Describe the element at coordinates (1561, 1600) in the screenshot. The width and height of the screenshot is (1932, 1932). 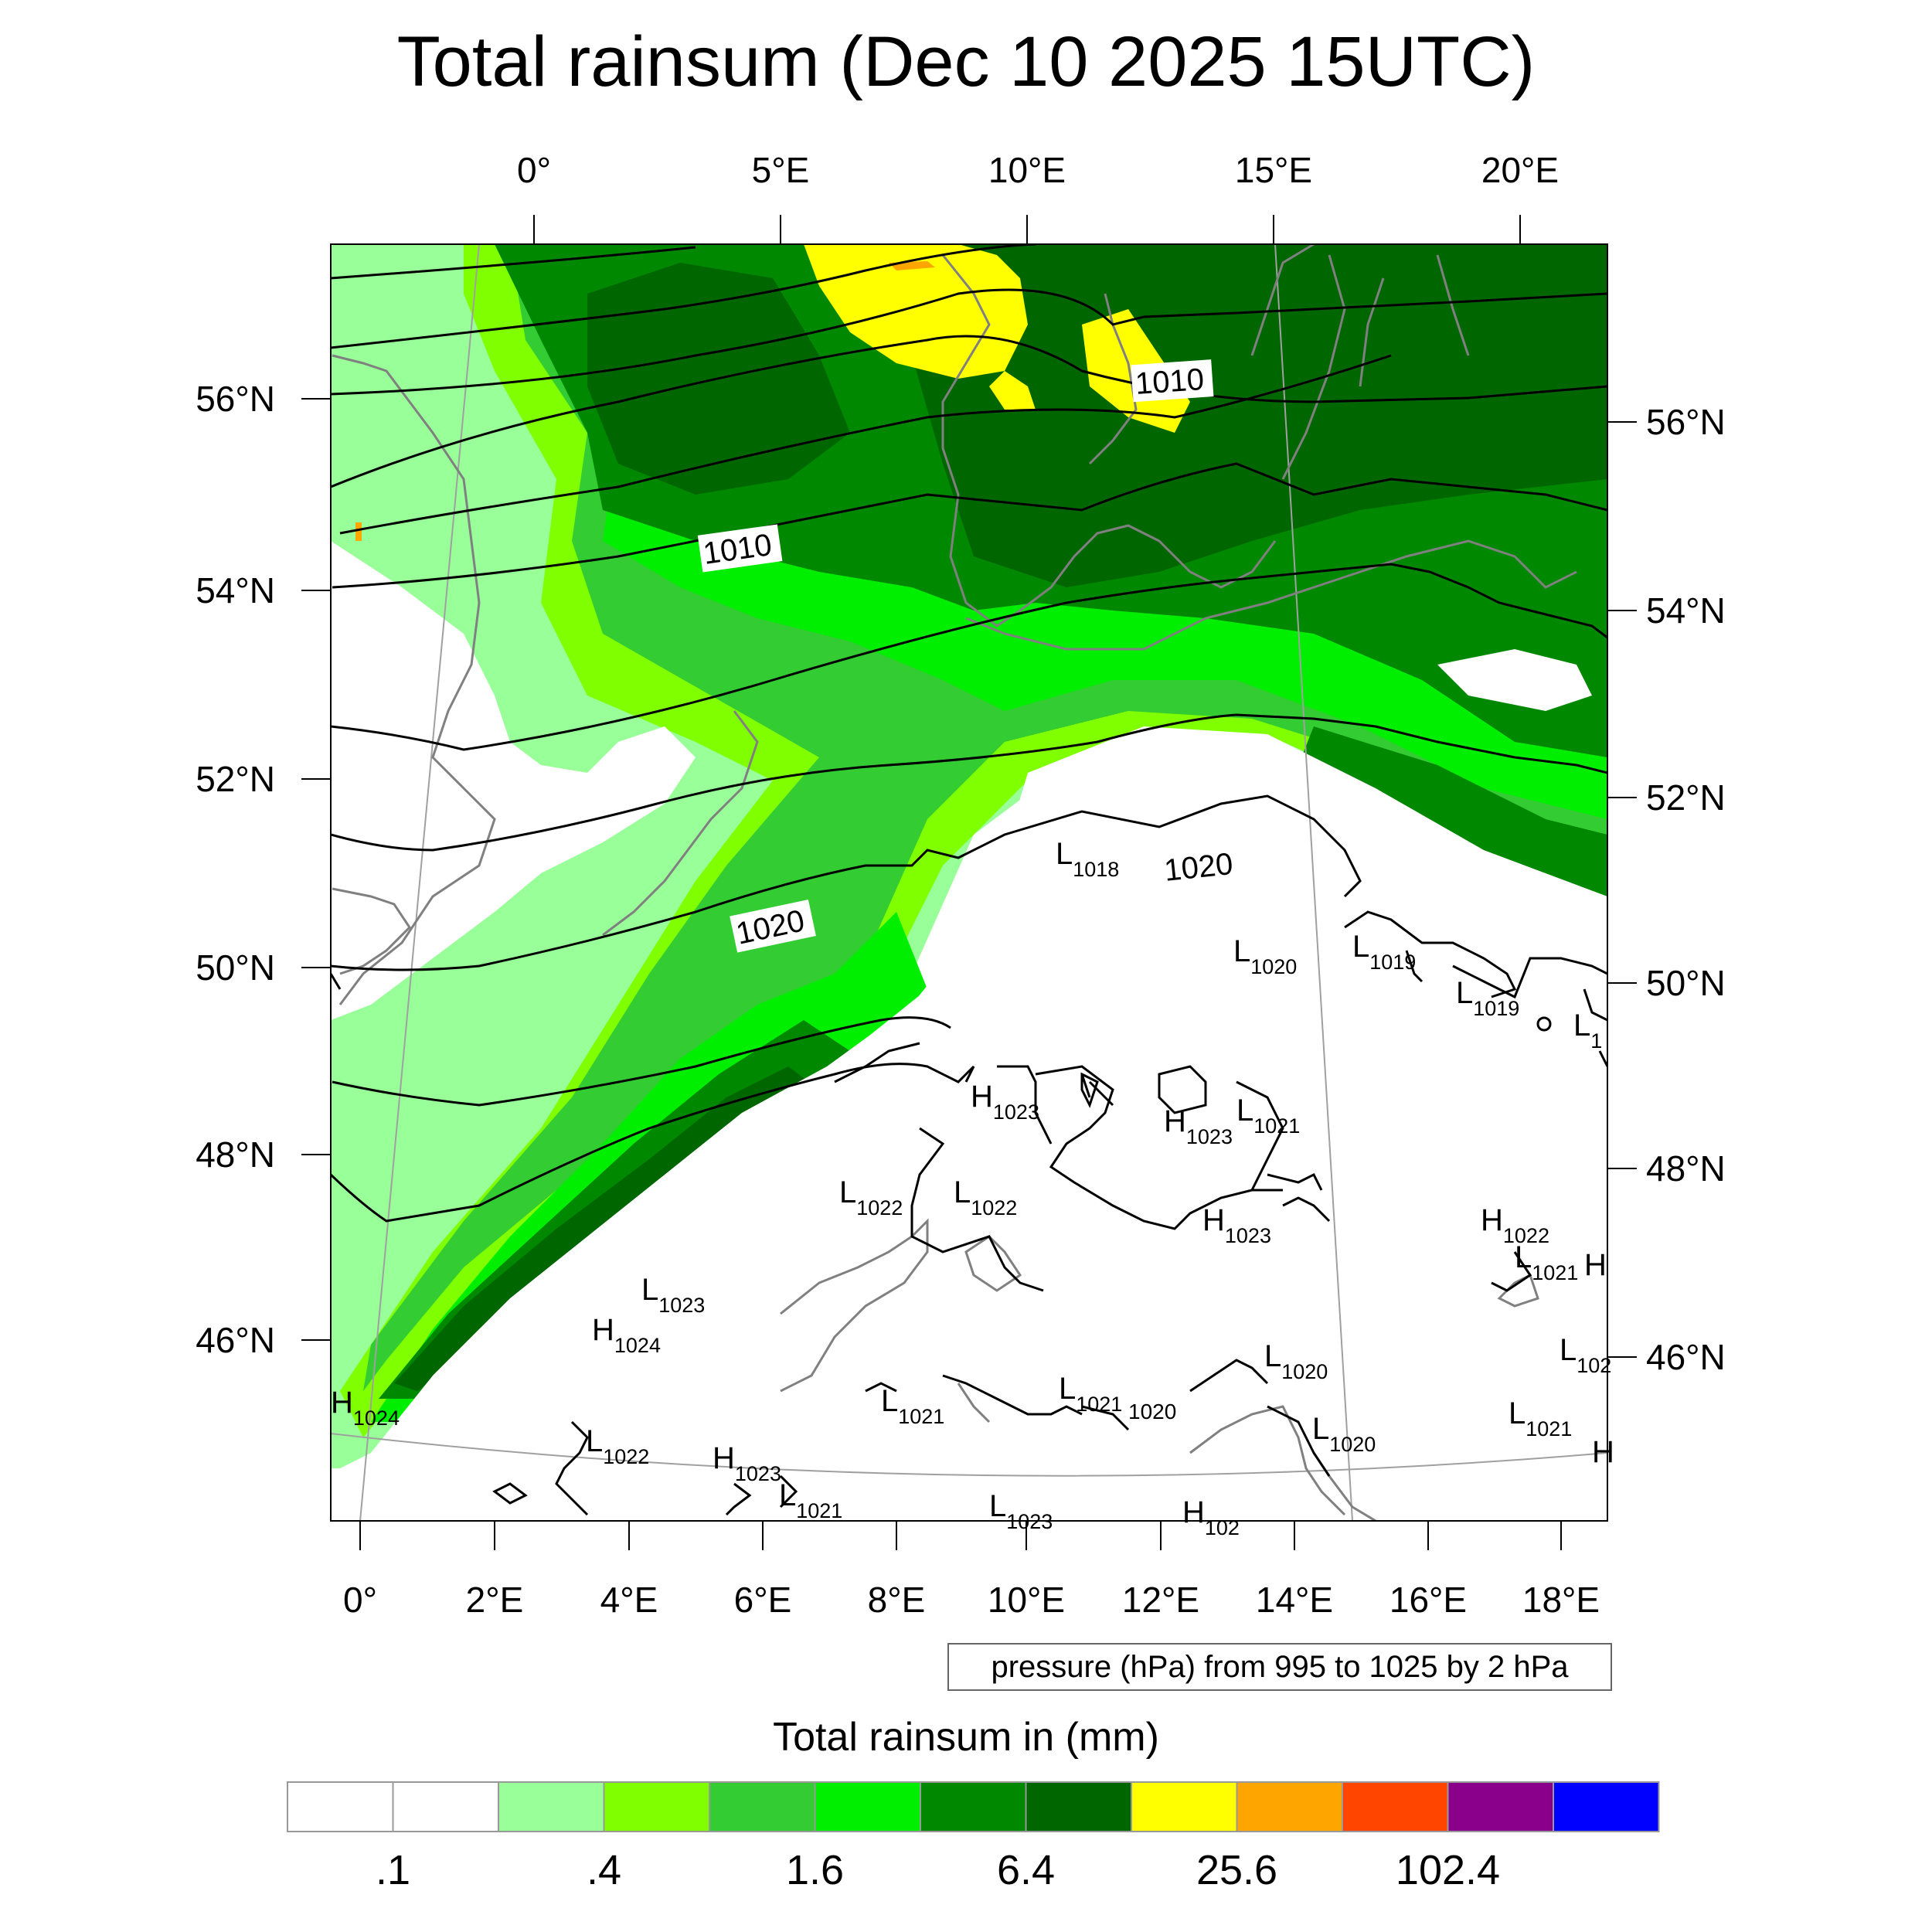
I see `bottom-lon-label: 18°E` at that location.